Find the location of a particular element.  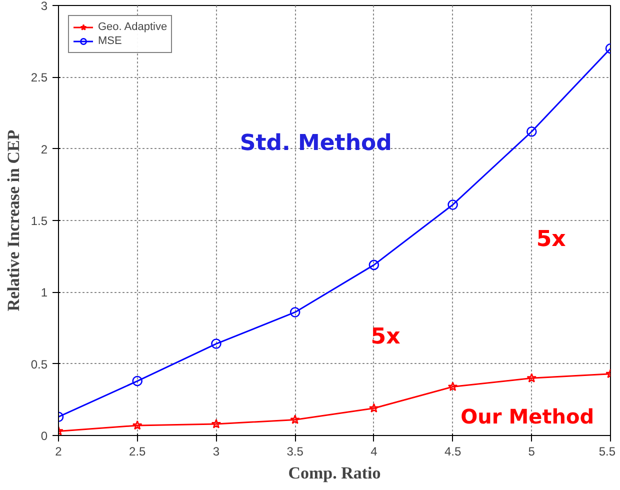

x-tick-label: 4 is located at coordinates (374, 451).